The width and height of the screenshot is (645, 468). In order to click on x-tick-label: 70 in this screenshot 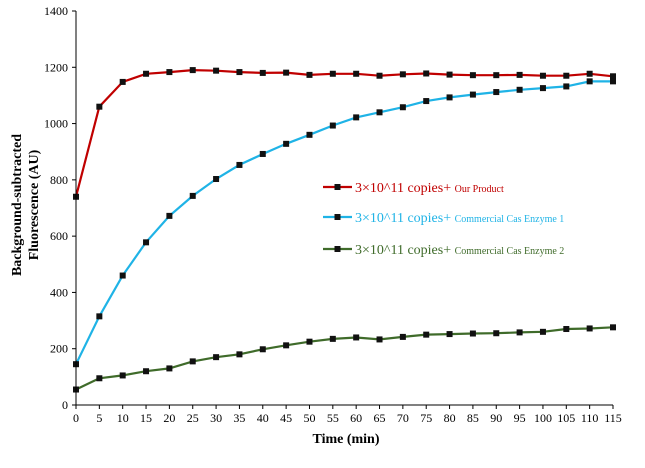, I will do `click(403, 418)`.